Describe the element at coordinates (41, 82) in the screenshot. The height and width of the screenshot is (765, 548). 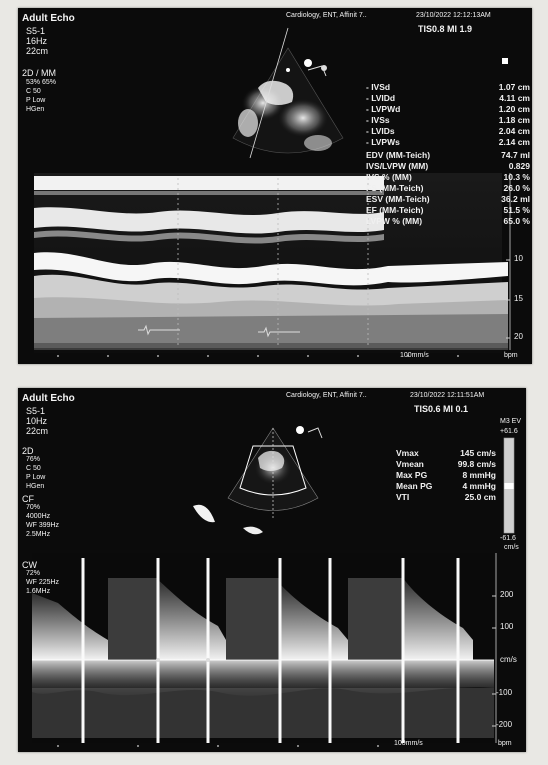
I see `gain-label: 53% 65%` at that location.